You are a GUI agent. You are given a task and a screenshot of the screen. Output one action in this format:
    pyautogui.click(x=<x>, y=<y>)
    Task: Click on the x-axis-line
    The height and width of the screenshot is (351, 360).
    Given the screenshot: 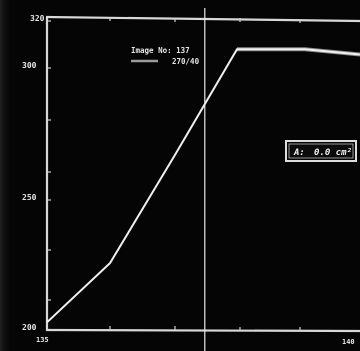 What is the action you would take?
    pyautogui.click(x=202, y=330)
    